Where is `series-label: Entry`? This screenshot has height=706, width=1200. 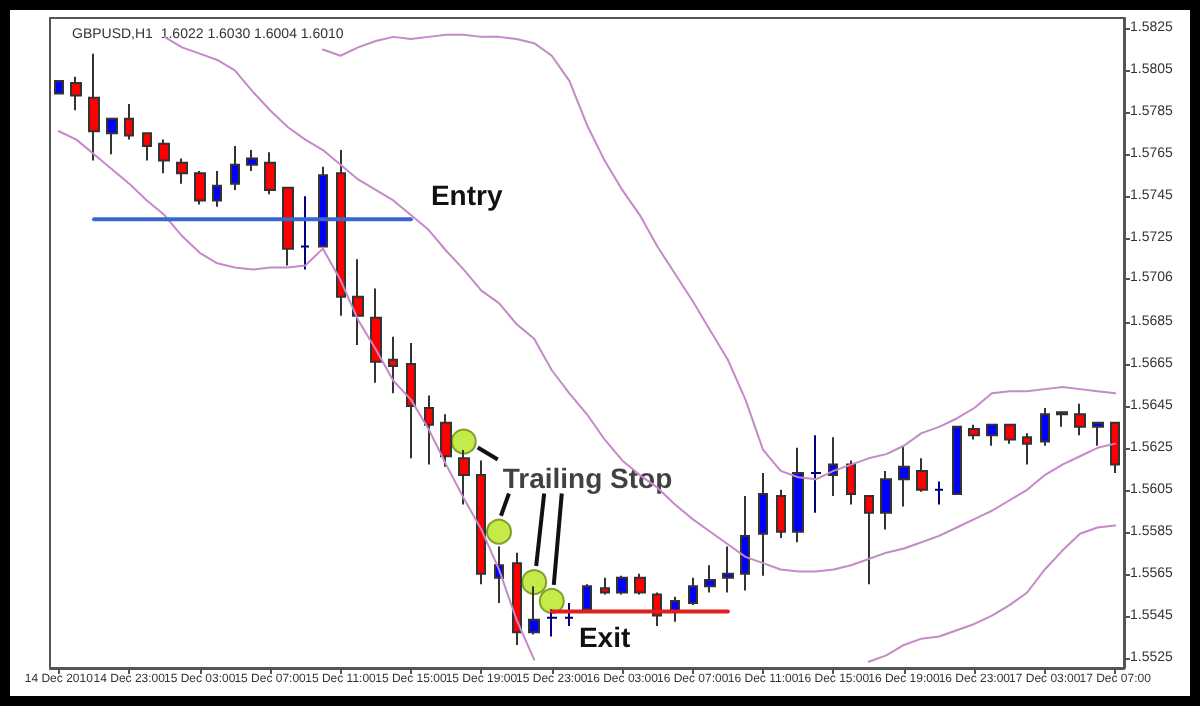
series-label: Entry is located at coordinates (466, 195).